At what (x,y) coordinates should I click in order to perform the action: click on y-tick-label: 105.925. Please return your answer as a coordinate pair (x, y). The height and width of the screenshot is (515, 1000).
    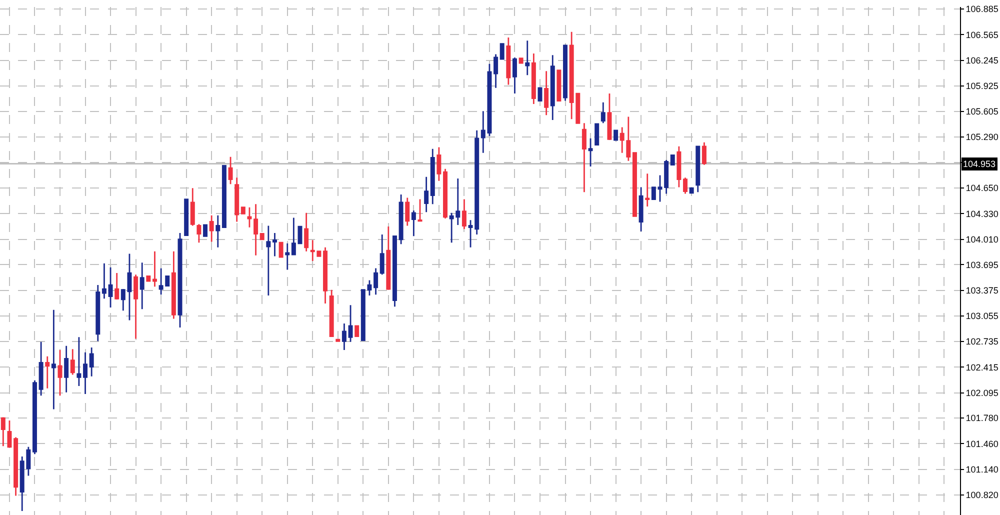
    Looking at the image, I should click on (982, 86).